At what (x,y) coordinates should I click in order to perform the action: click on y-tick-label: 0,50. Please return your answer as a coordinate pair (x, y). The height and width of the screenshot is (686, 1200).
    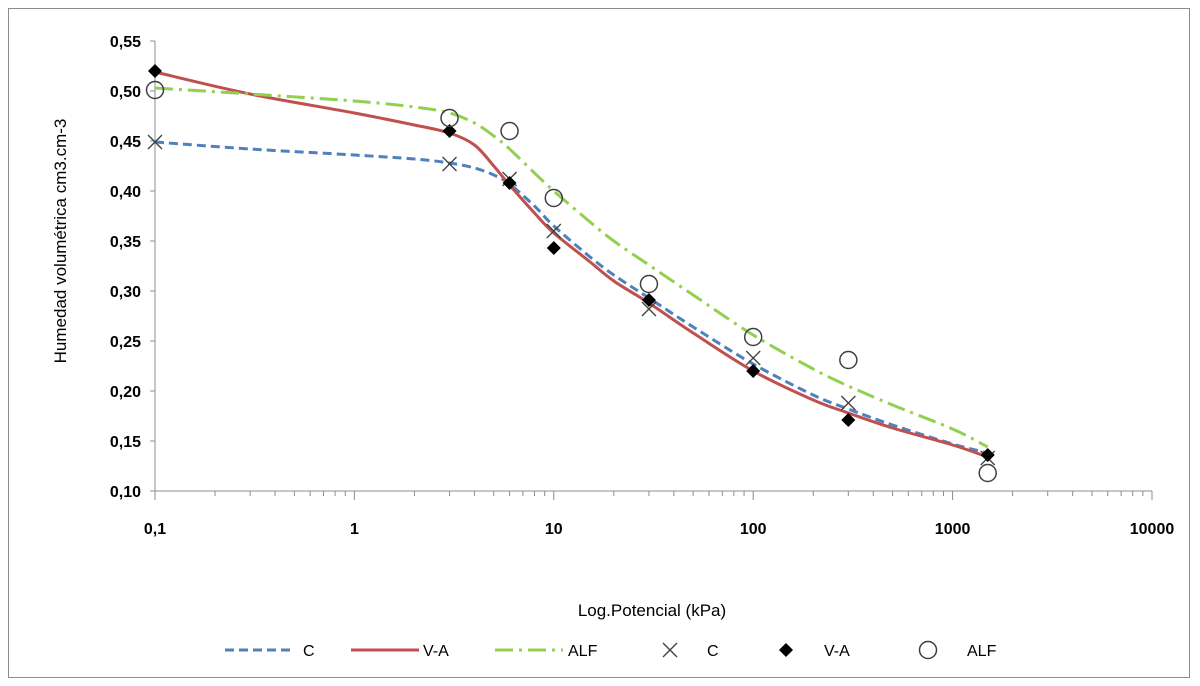
    Looking at the image, I should click on (125, 92).